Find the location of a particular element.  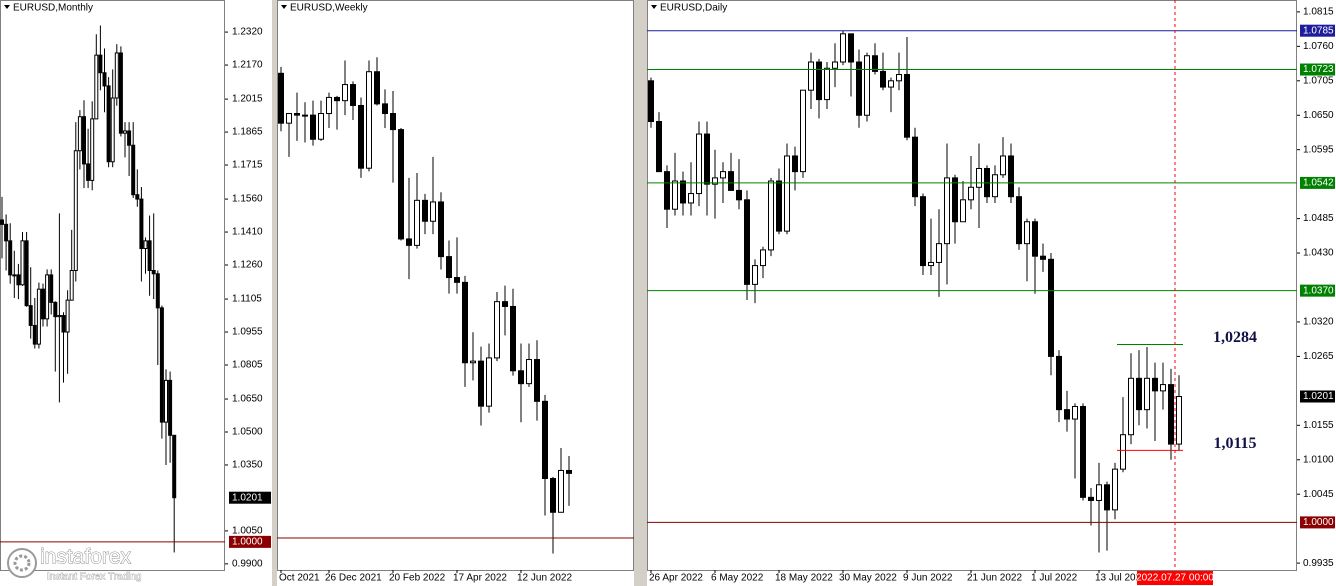

y-tick-label: 1.0320 is located at coordinates (1318, 322).